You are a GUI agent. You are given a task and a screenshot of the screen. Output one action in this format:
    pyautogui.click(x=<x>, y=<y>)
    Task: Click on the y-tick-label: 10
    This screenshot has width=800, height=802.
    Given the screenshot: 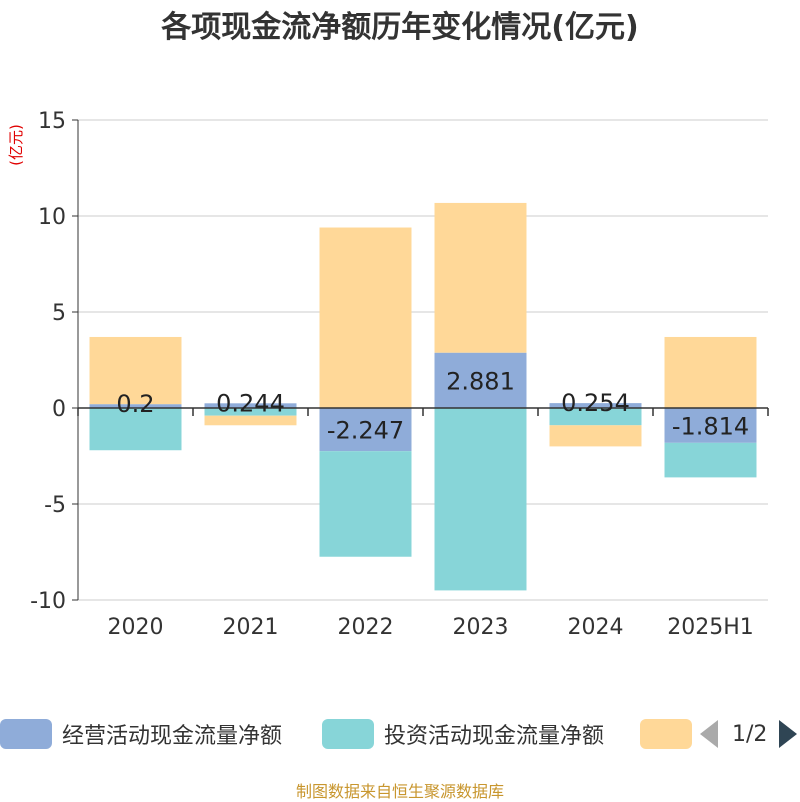 What is the action you would take?
    pyautogui.click(x=52, y=217)
    